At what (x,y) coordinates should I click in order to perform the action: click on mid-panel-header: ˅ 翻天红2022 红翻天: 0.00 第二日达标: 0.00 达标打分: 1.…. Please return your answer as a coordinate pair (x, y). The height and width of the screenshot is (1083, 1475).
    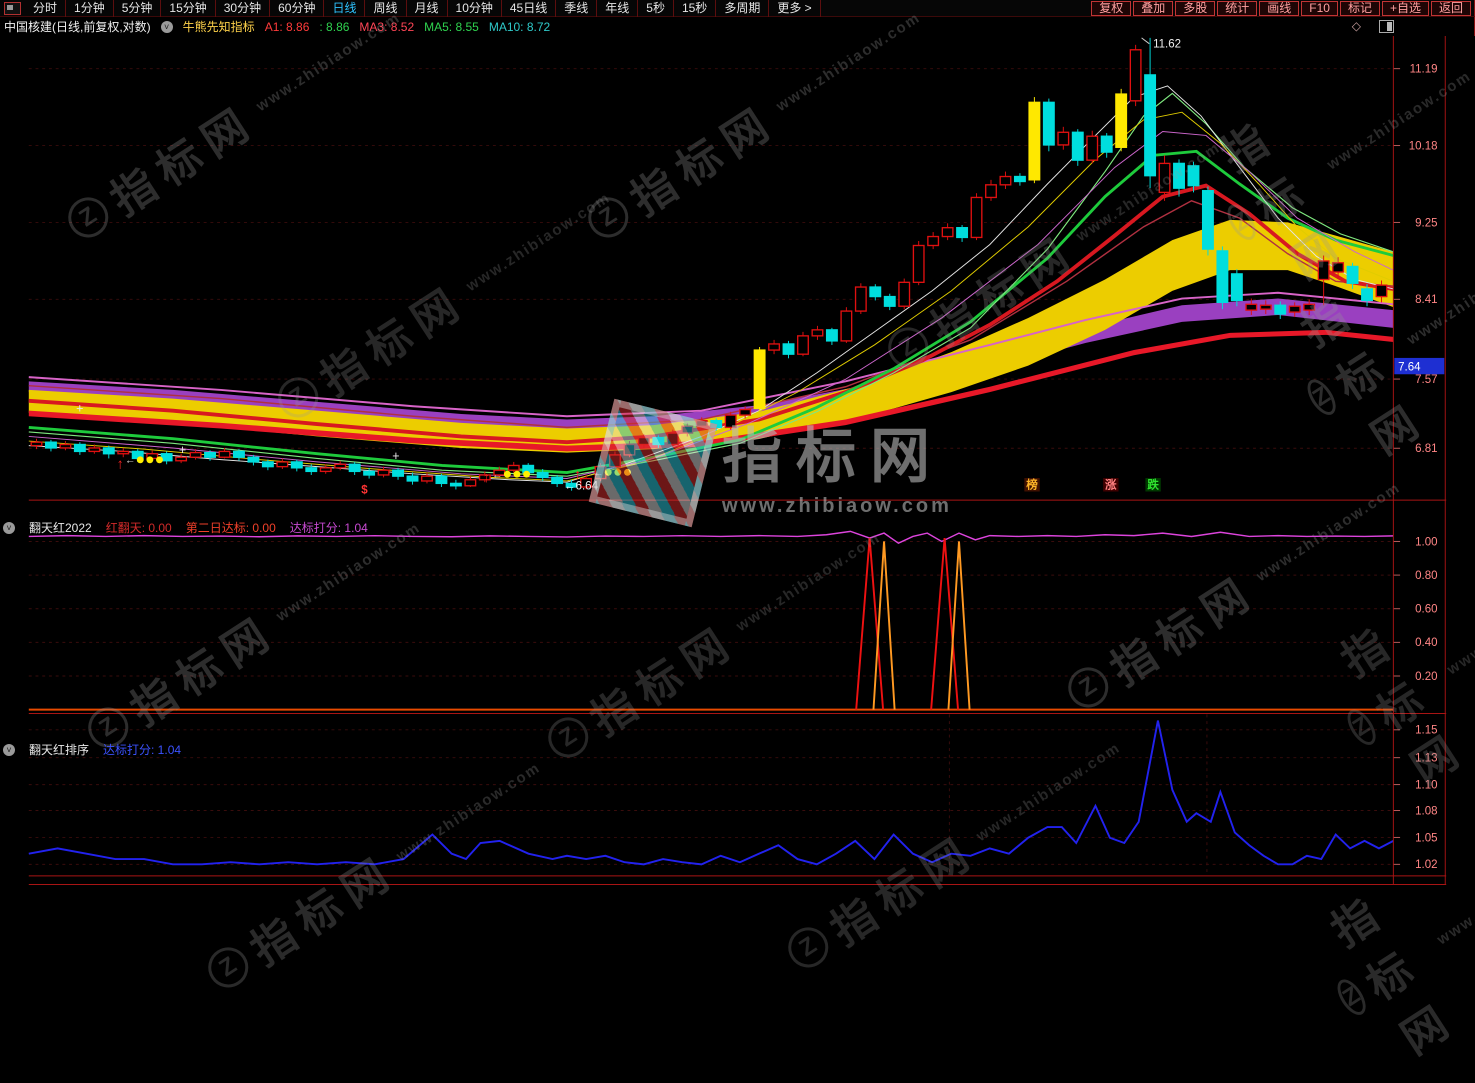
    Looking at the image, I should click on (192, 527).